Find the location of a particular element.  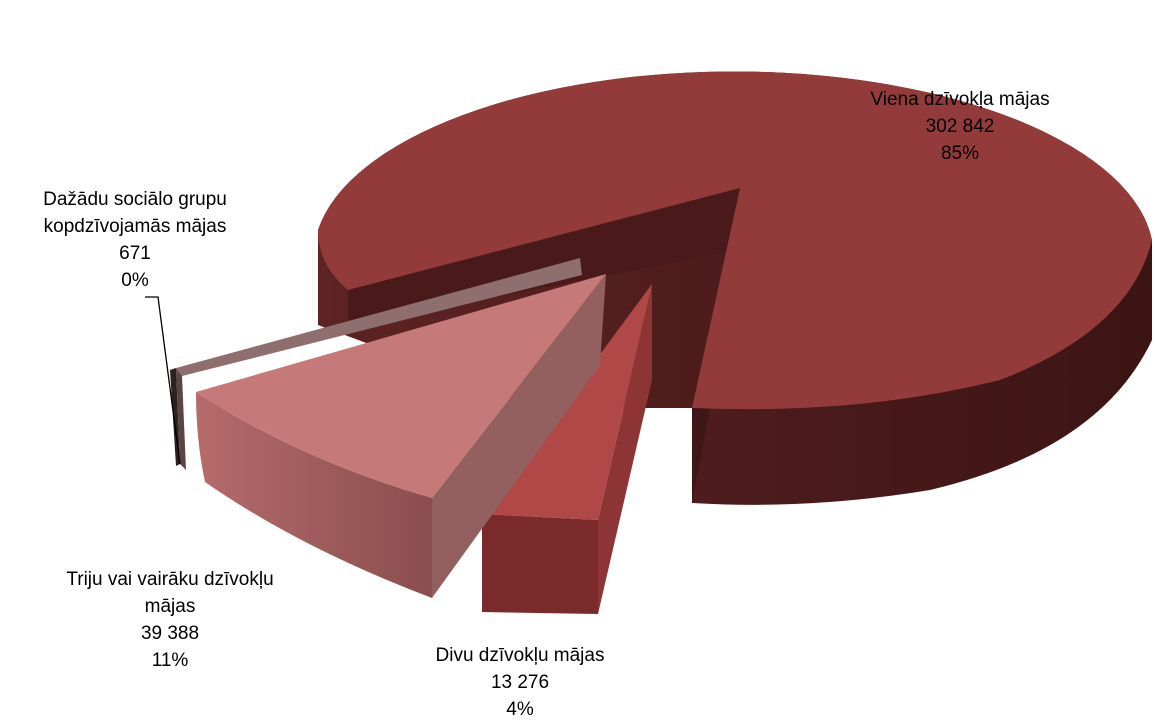

pie-slice-triju-front is located at coordinates (314, 495).